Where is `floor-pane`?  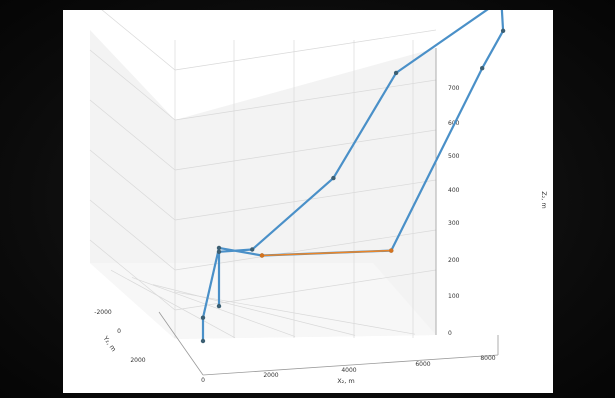
floor-pane is located at coordinates (263, 301).